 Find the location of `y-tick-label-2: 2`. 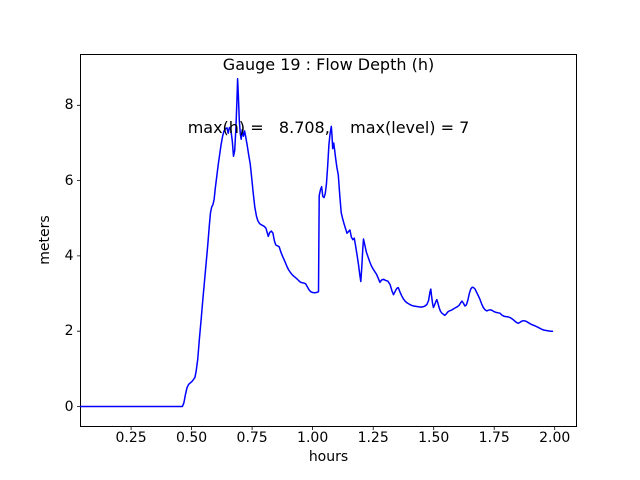

y-tick-label-2: 2 is located at coordinates (69, 331).